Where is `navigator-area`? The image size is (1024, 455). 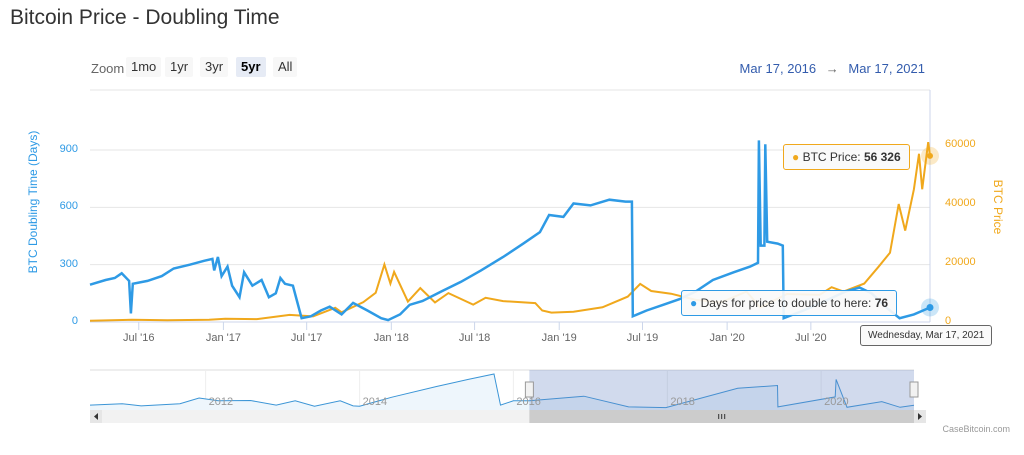
navigator-area is located at coordinates (502, 392).